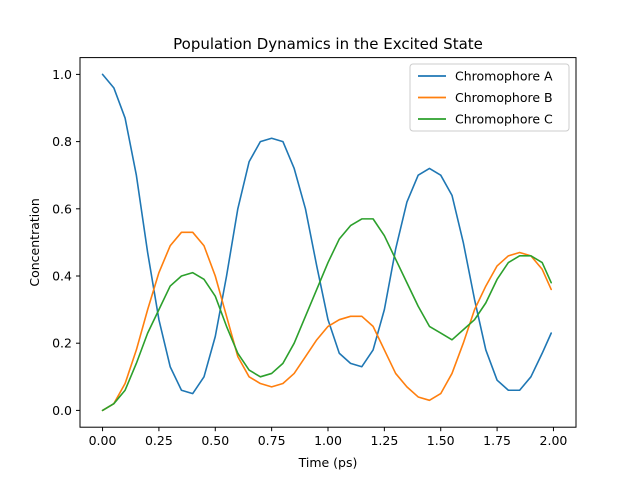 This screenshot has width=640, height=480. What do you see at coordinates (504, 97) in the screenshot?
I see `legend-label: Chromophore B` at bounding box center [504, 97].